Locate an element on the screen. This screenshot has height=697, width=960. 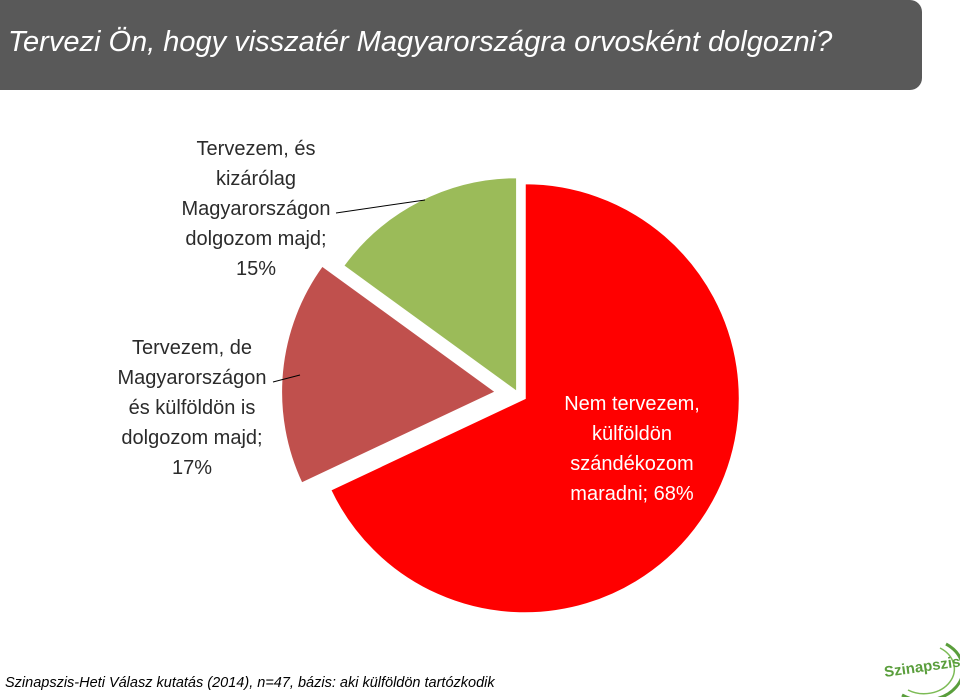
slice-label-3-line: 15% is located at coordinates (256, 269).